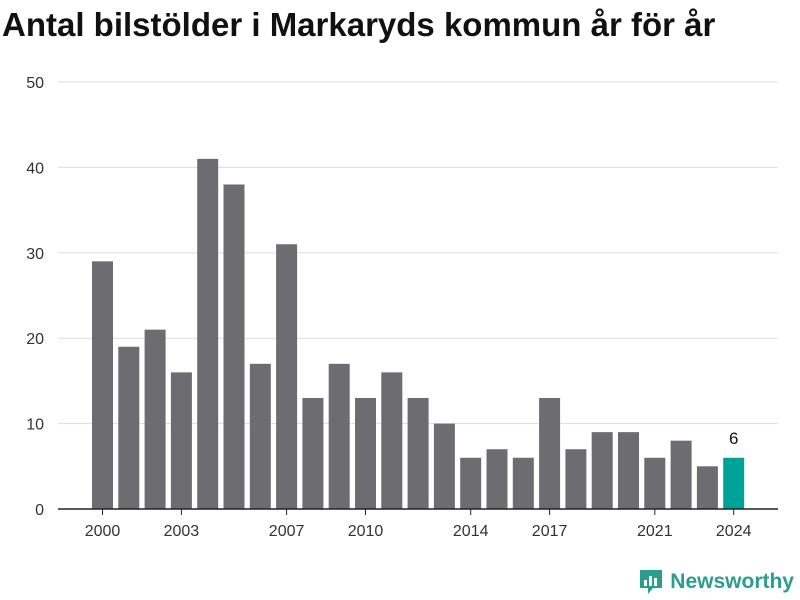 The image size is (800, 600). What do you see at coordinates (39, 510) in the screenshot?
I see `y-tick-label: 0` at bounding box center [39, 510].